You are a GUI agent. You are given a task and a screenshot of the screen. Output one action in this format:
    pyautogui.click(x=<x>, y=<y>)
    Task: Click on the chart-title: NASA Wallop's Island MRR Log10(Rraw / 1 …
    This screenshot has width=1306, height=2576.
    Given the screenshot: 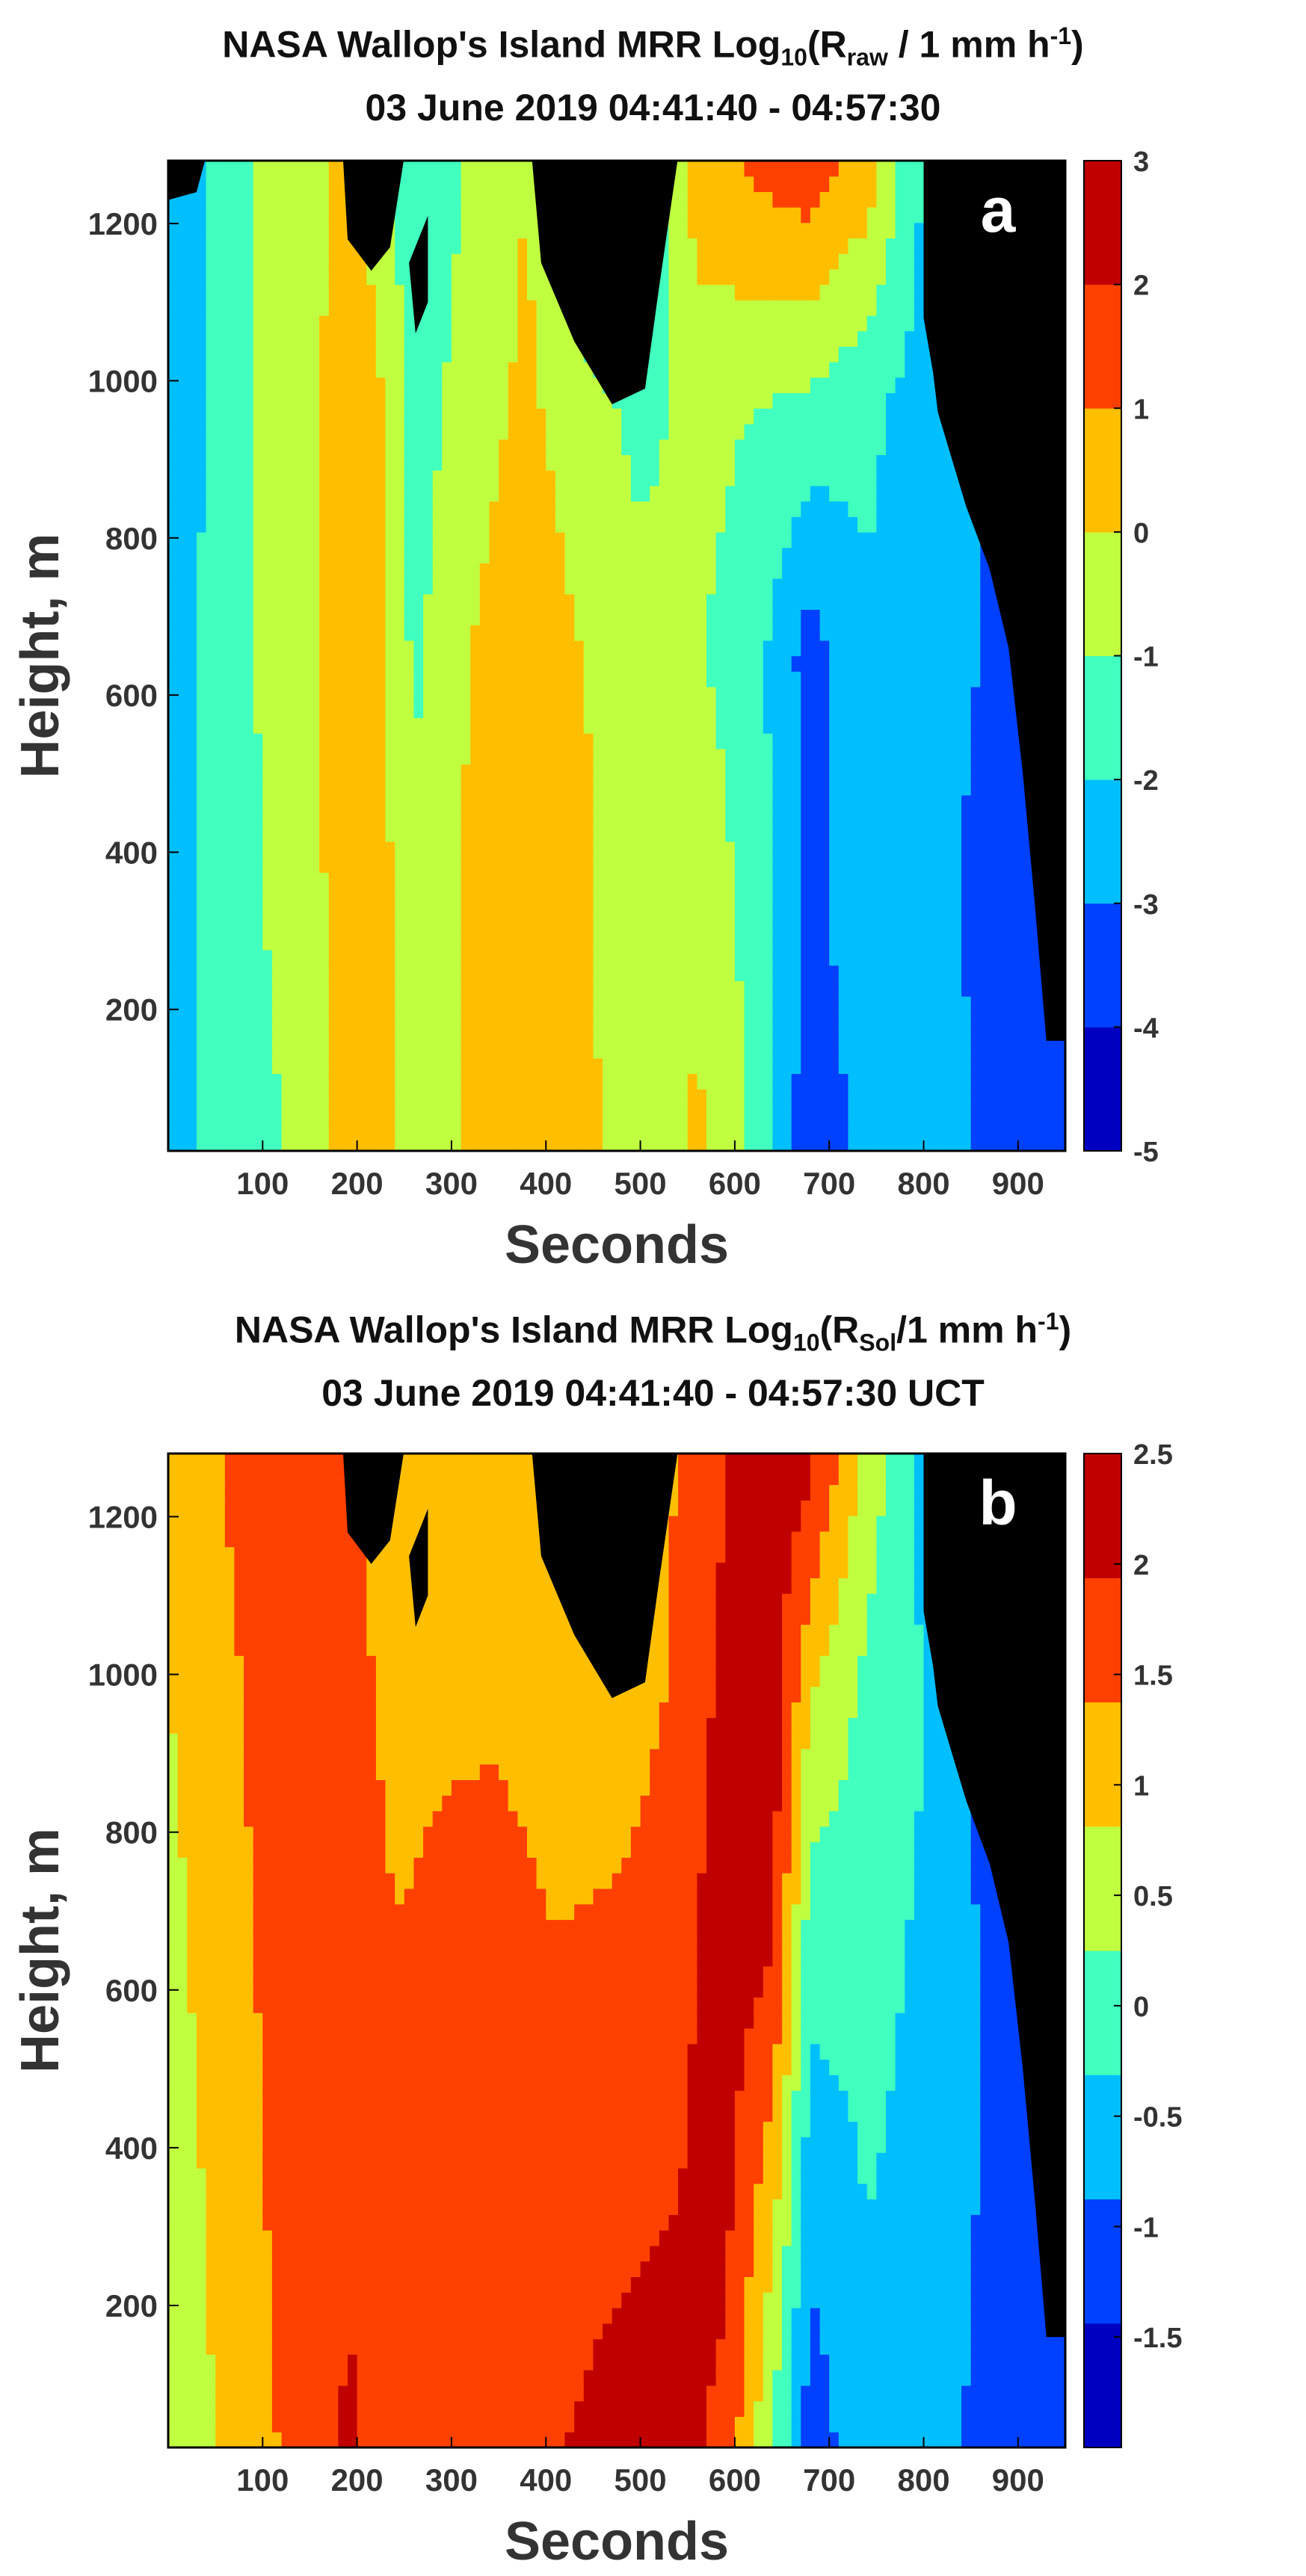 What is the action you would take?
    pyautogui.click(x=653, y=47)
    